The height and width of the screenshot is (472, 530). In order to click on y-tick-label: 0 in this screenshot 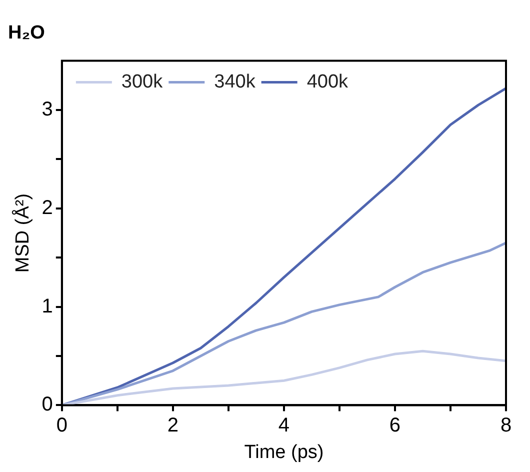, I will do `click(47, 405)`.